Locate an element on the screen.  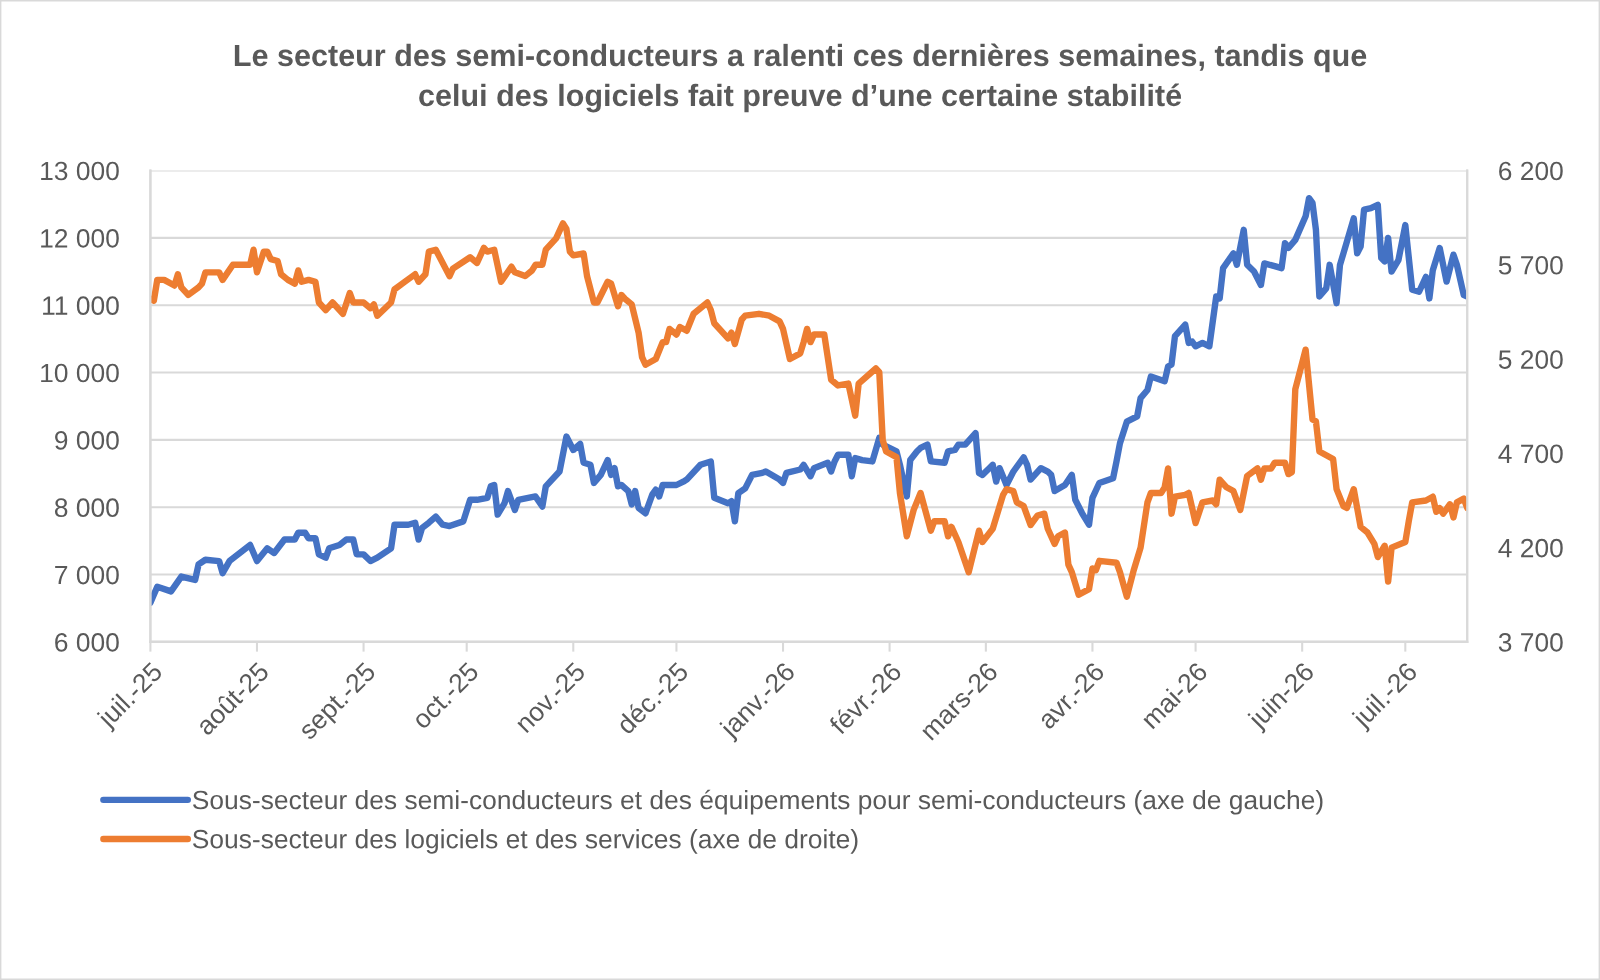
y-tick-label: 6 000 is located at coordinates (87, 642).